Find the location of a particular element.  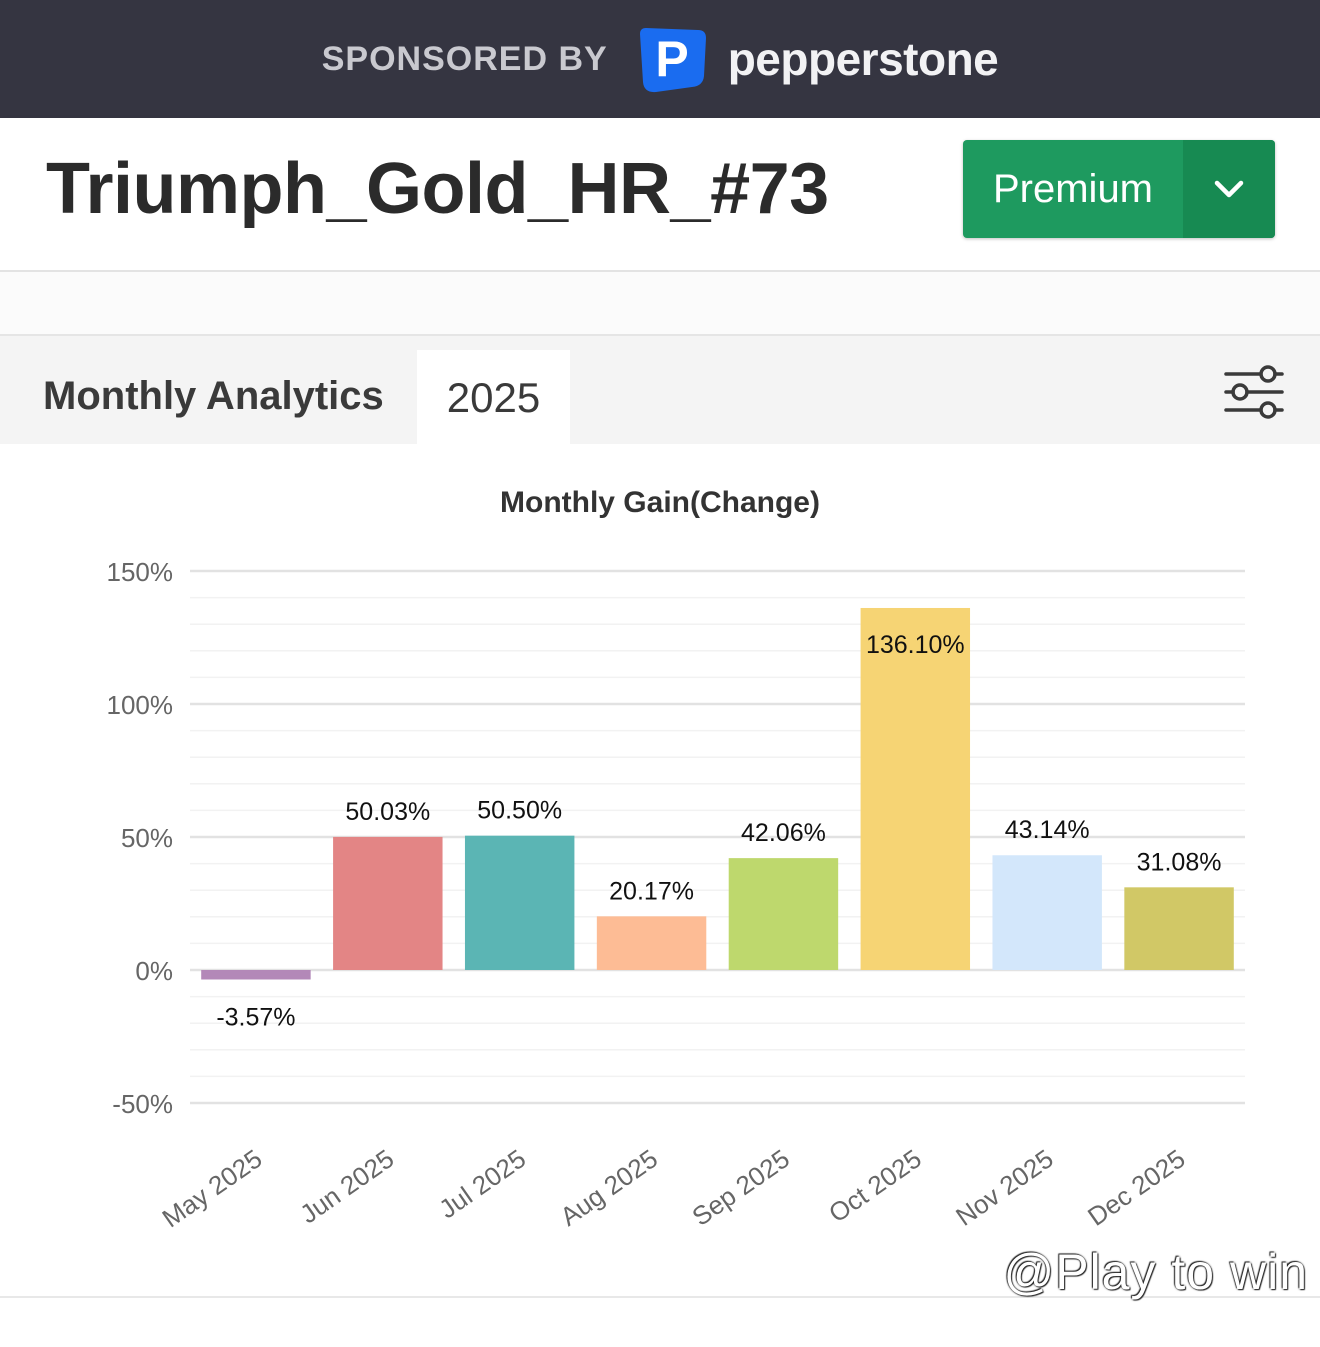

account-title: Triumph_Gold_HR_#73 is located at coordinates (437, 189).